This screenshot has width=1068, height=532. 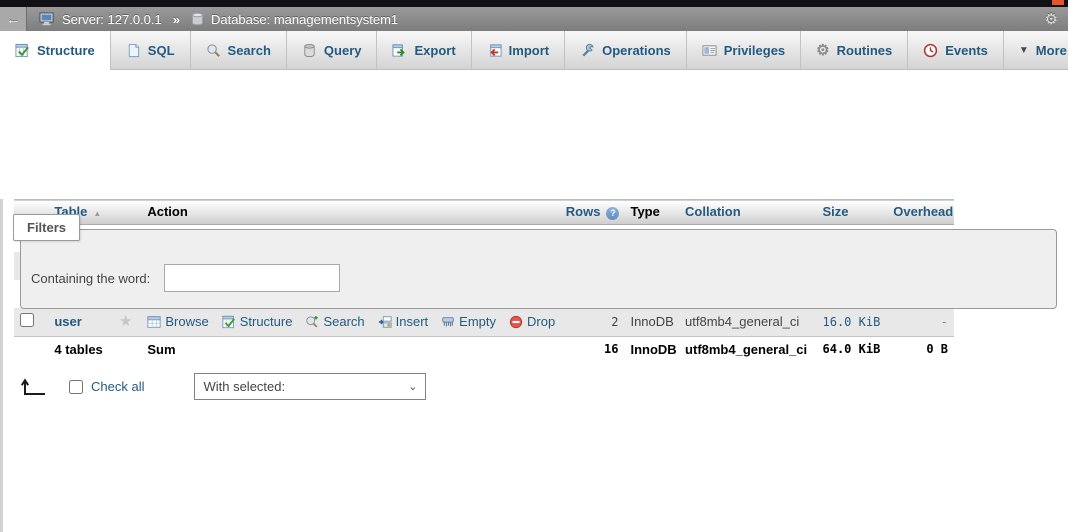 I want to click on tab-query: Query, so click(x=332, y=50).